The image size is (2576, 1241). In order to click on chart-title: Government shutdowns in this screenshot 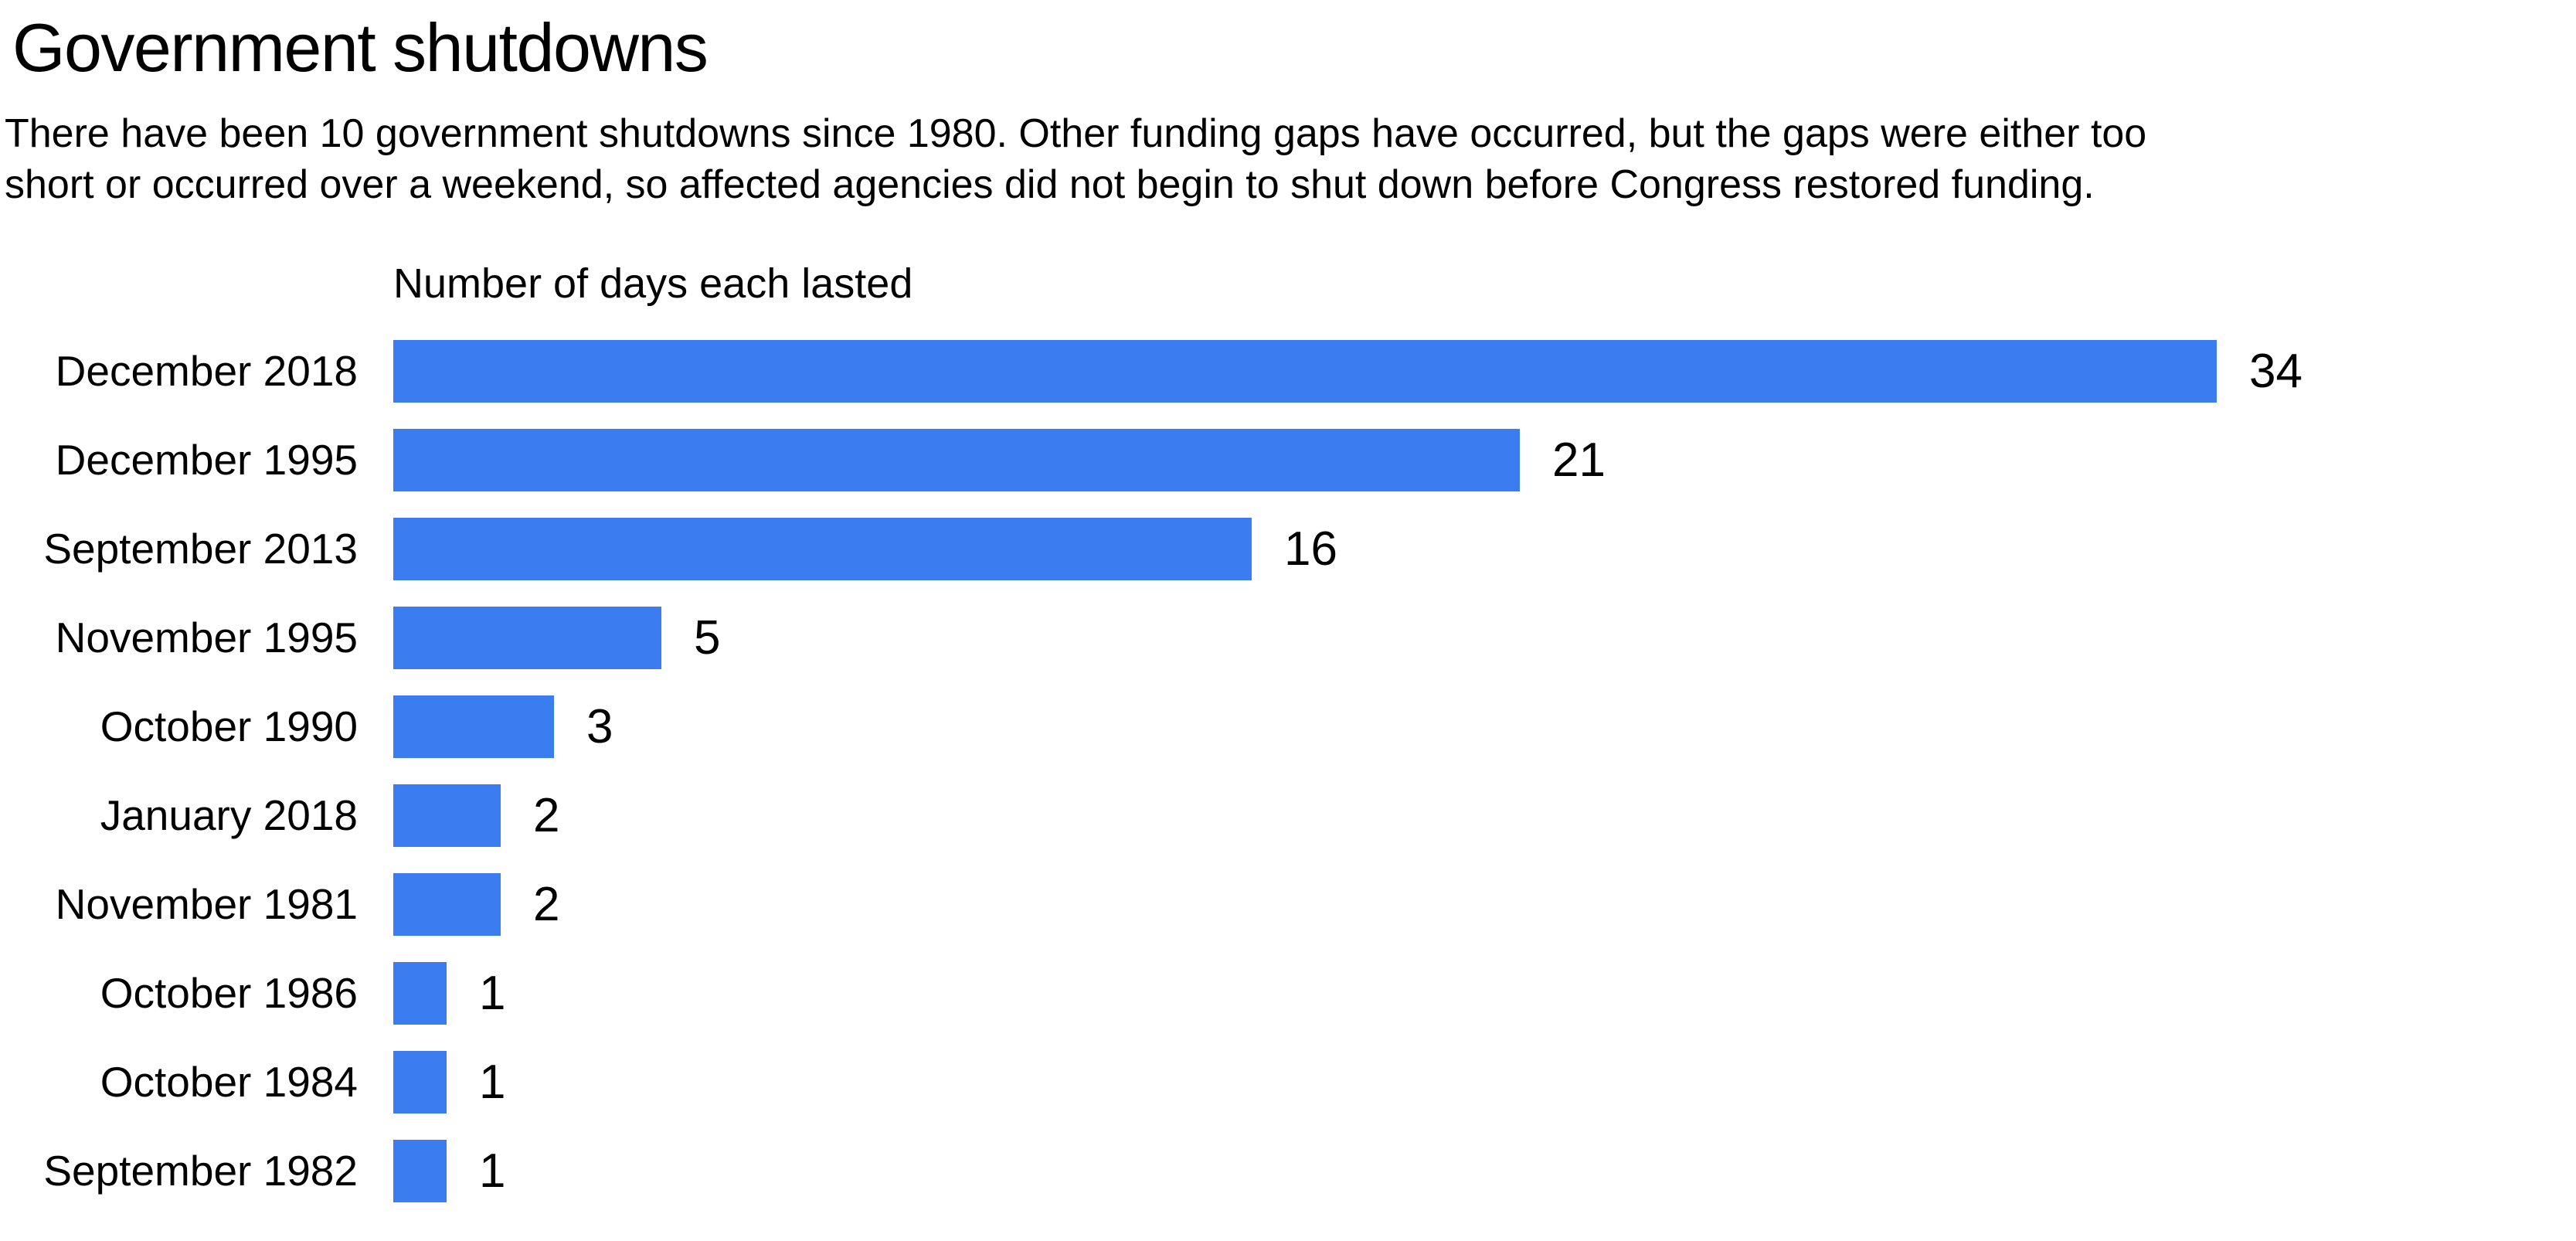, I will do `click(360, 47)`.